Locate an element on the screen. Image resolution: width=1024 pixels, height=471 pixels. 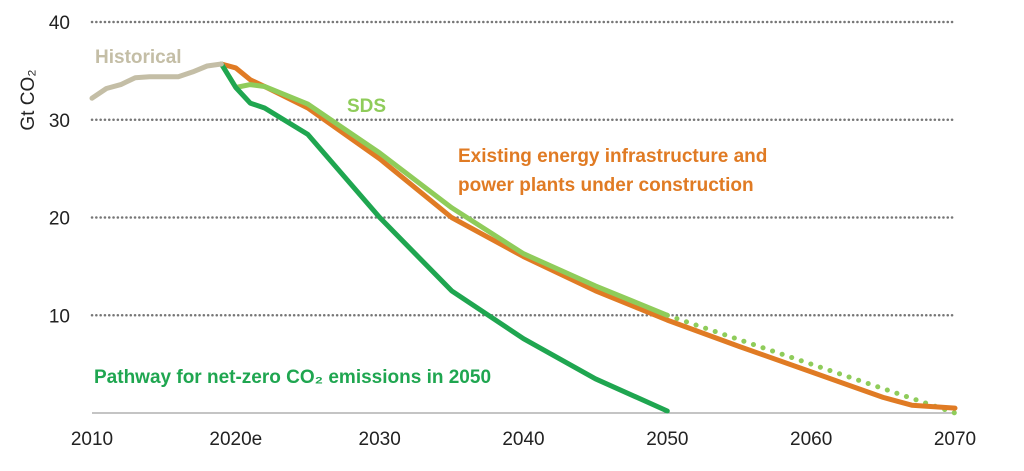
y-tick-label: 30 is located at coordinates (59, 121).